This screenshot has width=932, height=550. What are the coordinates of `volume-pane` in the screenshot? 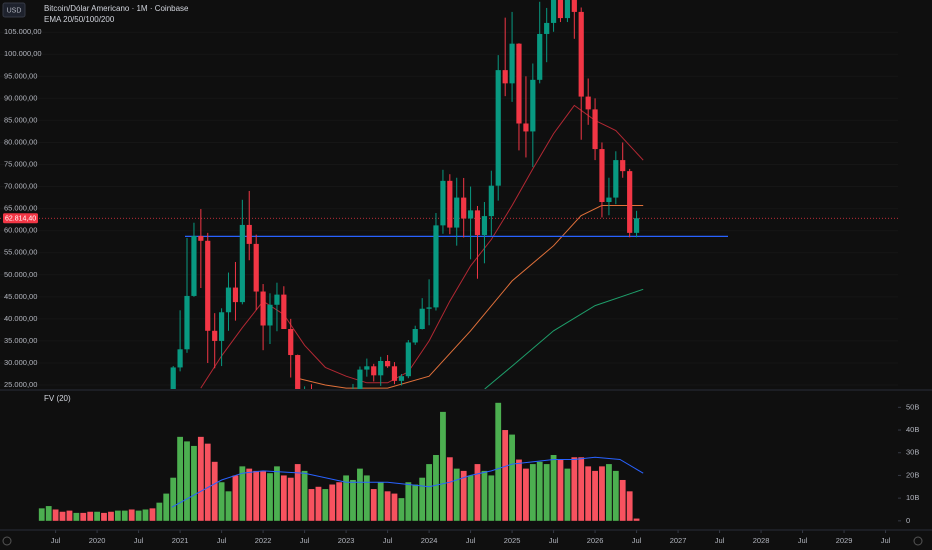 It's located at (341, 461).